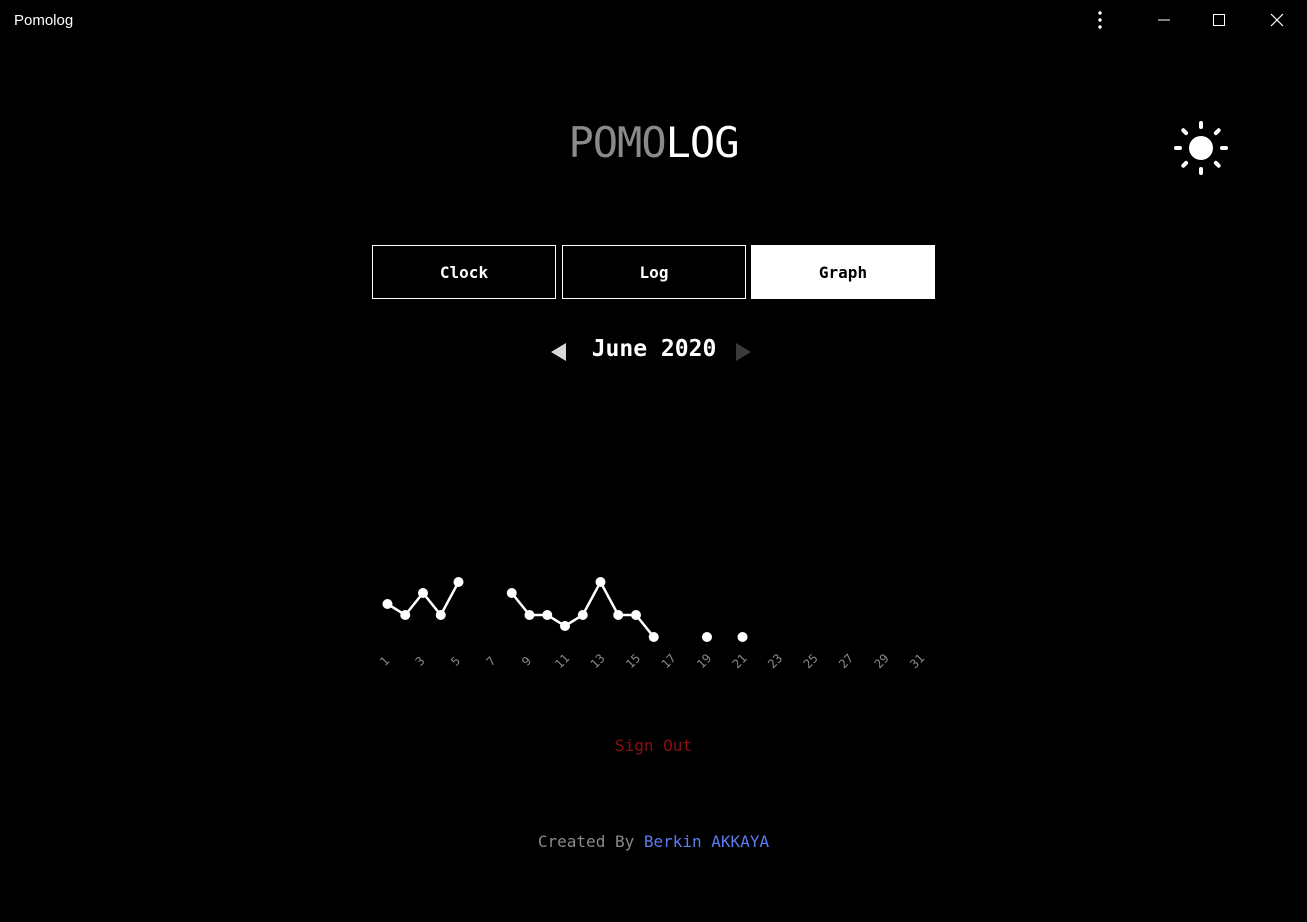  I want to click on x-tick-label: 29, so click(882, 661).